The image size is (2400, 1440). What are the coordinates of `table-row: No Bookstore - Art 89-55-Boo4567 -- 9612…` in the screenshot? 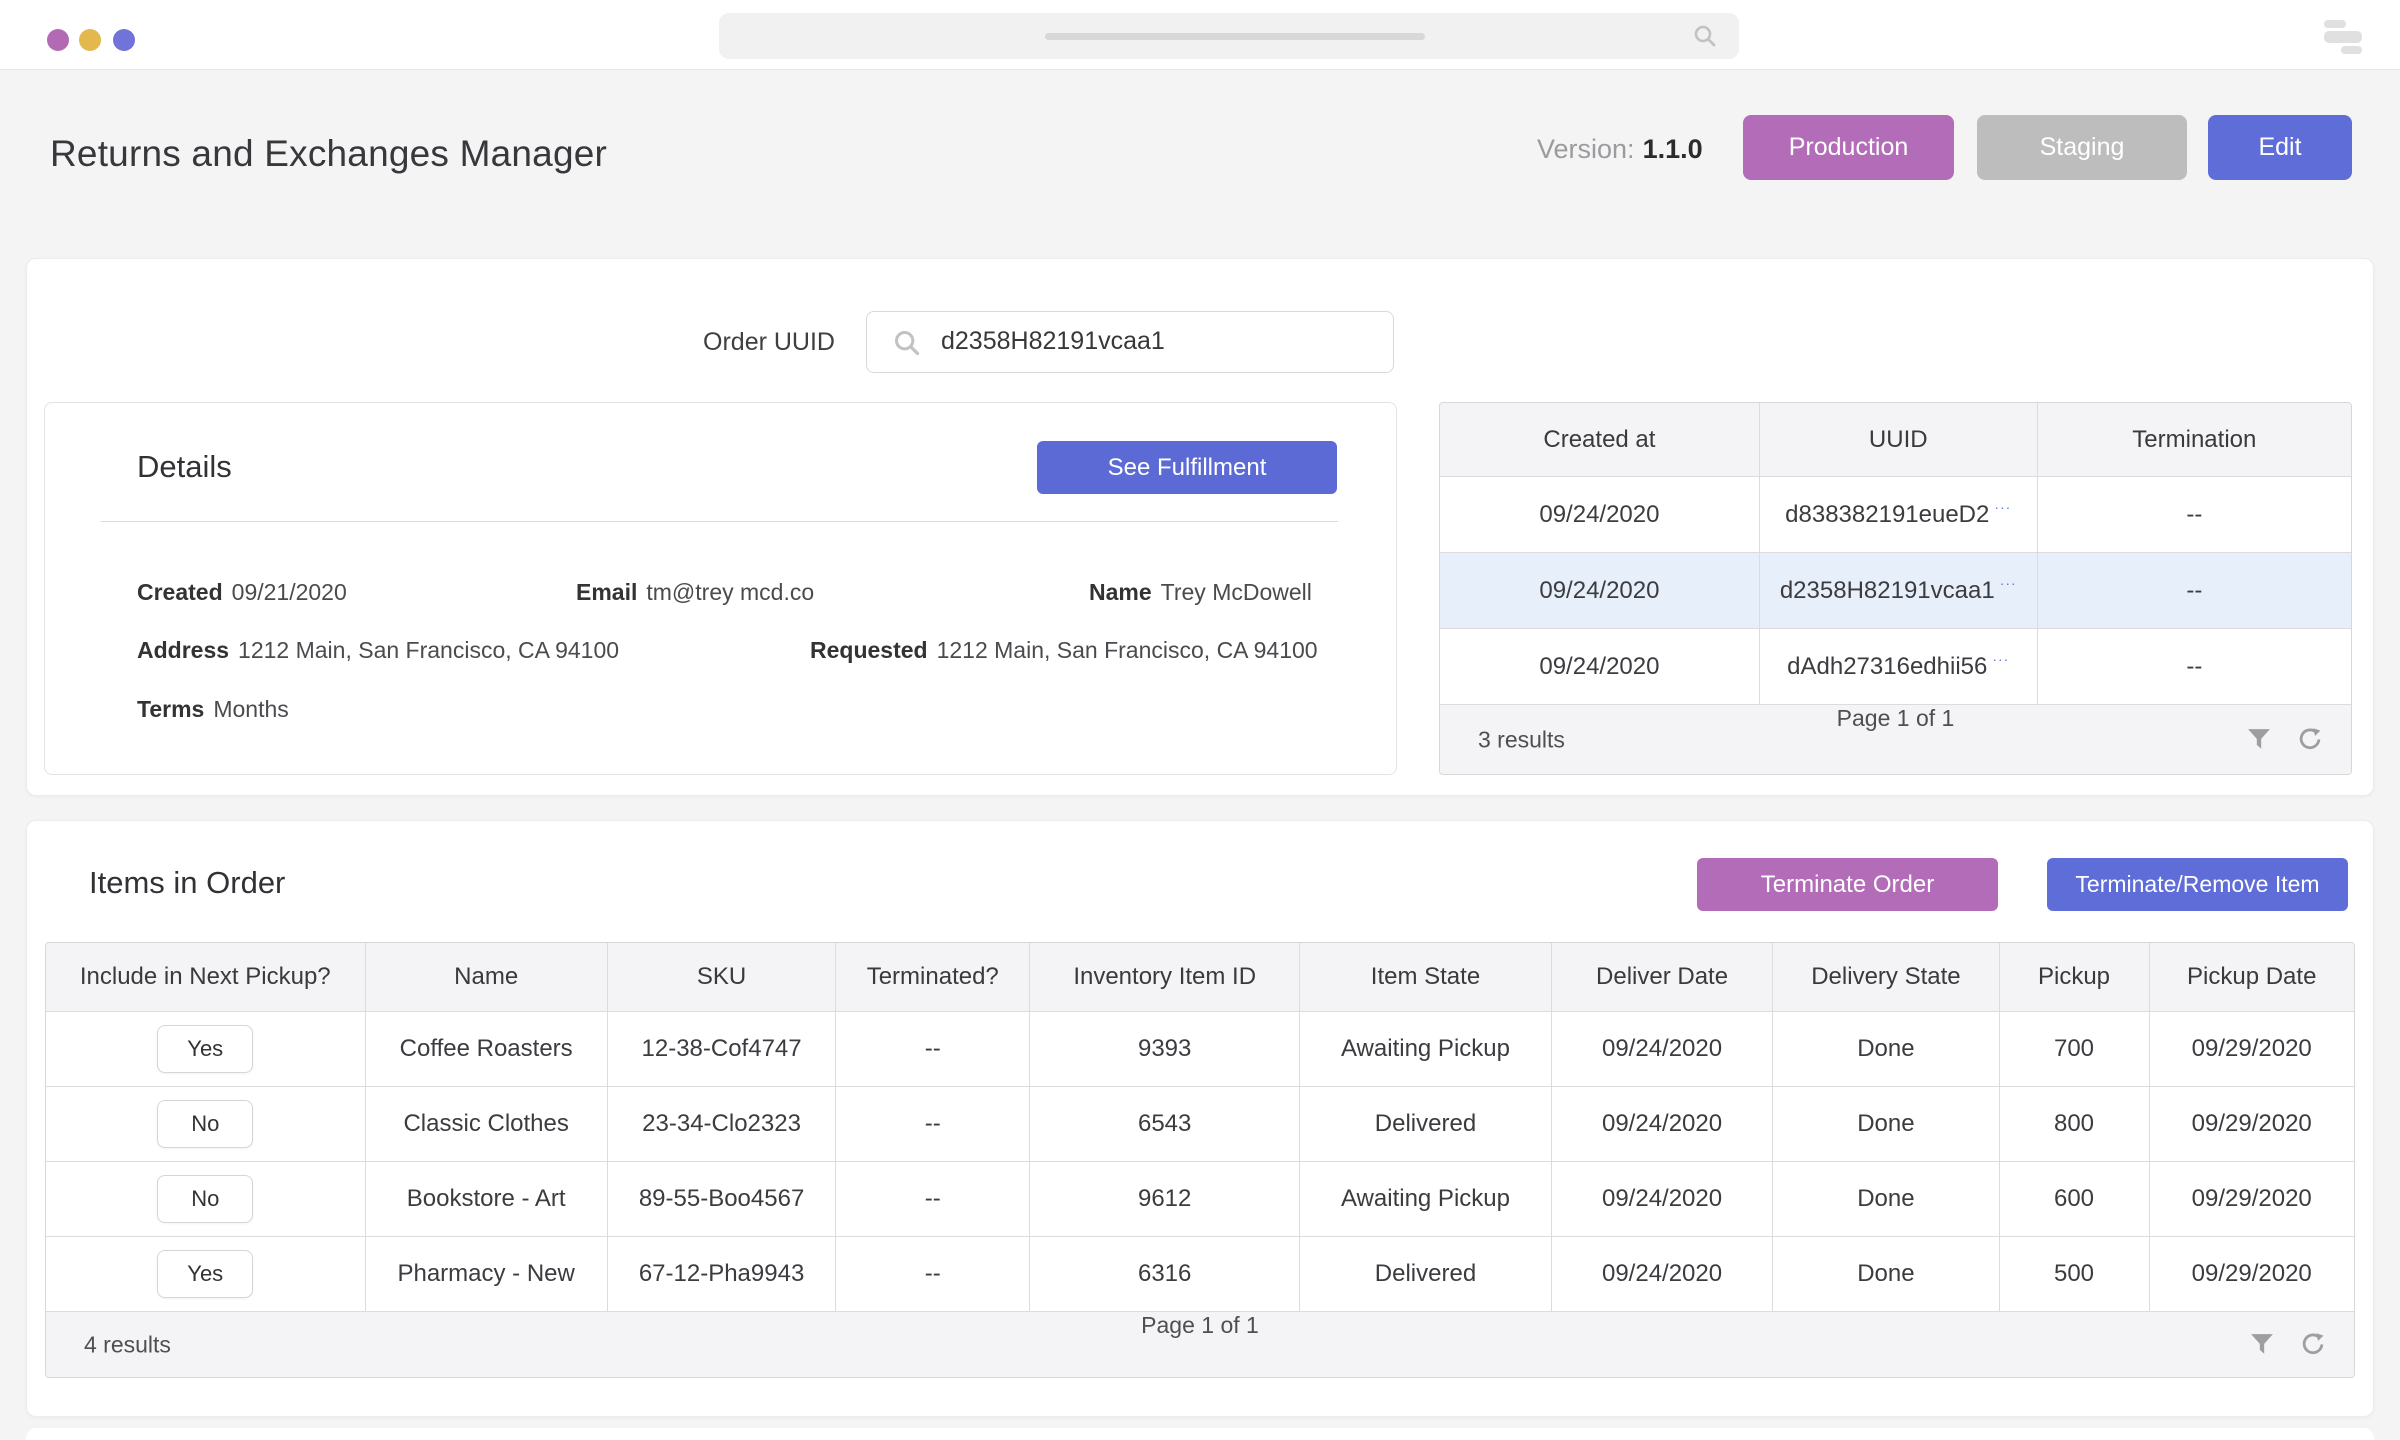 It's located at (1200, 1198).